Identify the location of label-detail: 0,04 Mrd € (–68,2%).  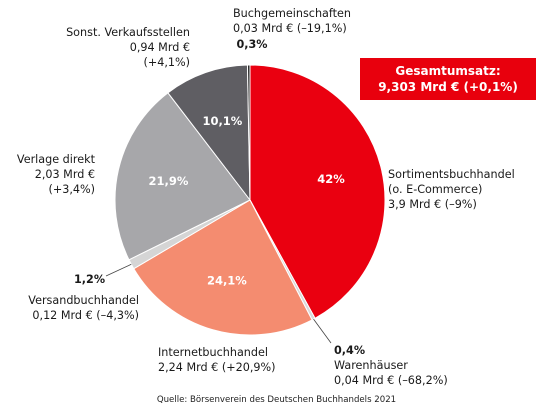
(391, 380).